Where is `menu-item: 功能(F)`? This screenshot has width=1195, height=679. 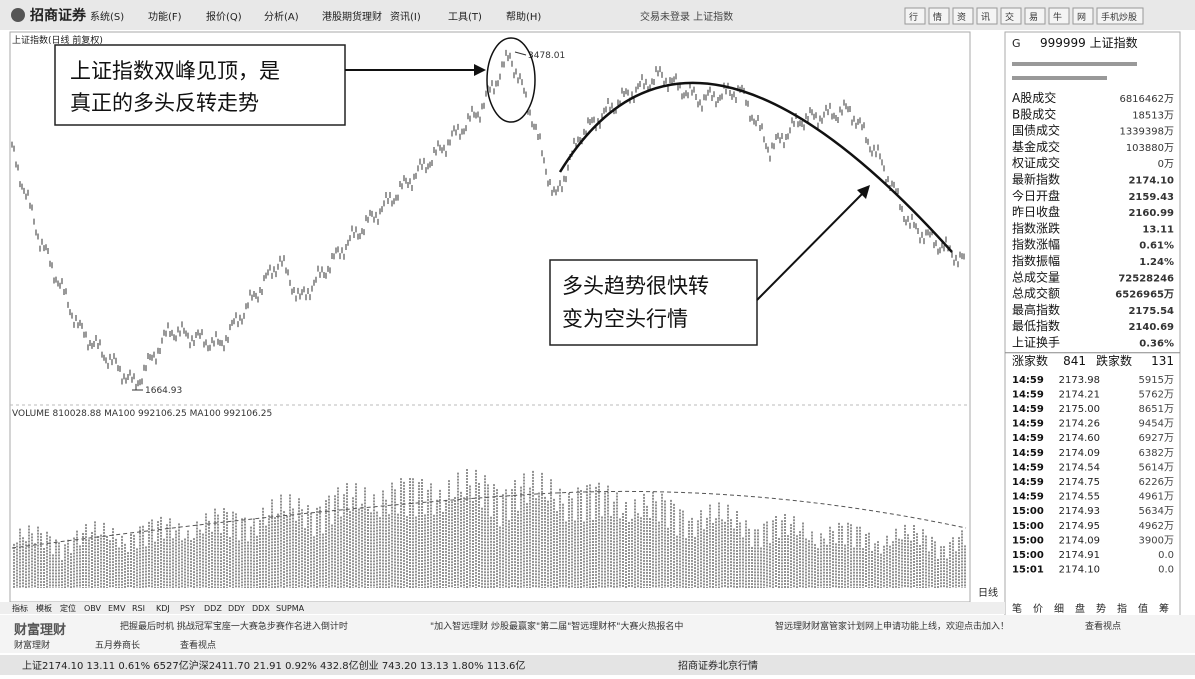
menu-item: 功能(F) is located at coordinates (165, 16).